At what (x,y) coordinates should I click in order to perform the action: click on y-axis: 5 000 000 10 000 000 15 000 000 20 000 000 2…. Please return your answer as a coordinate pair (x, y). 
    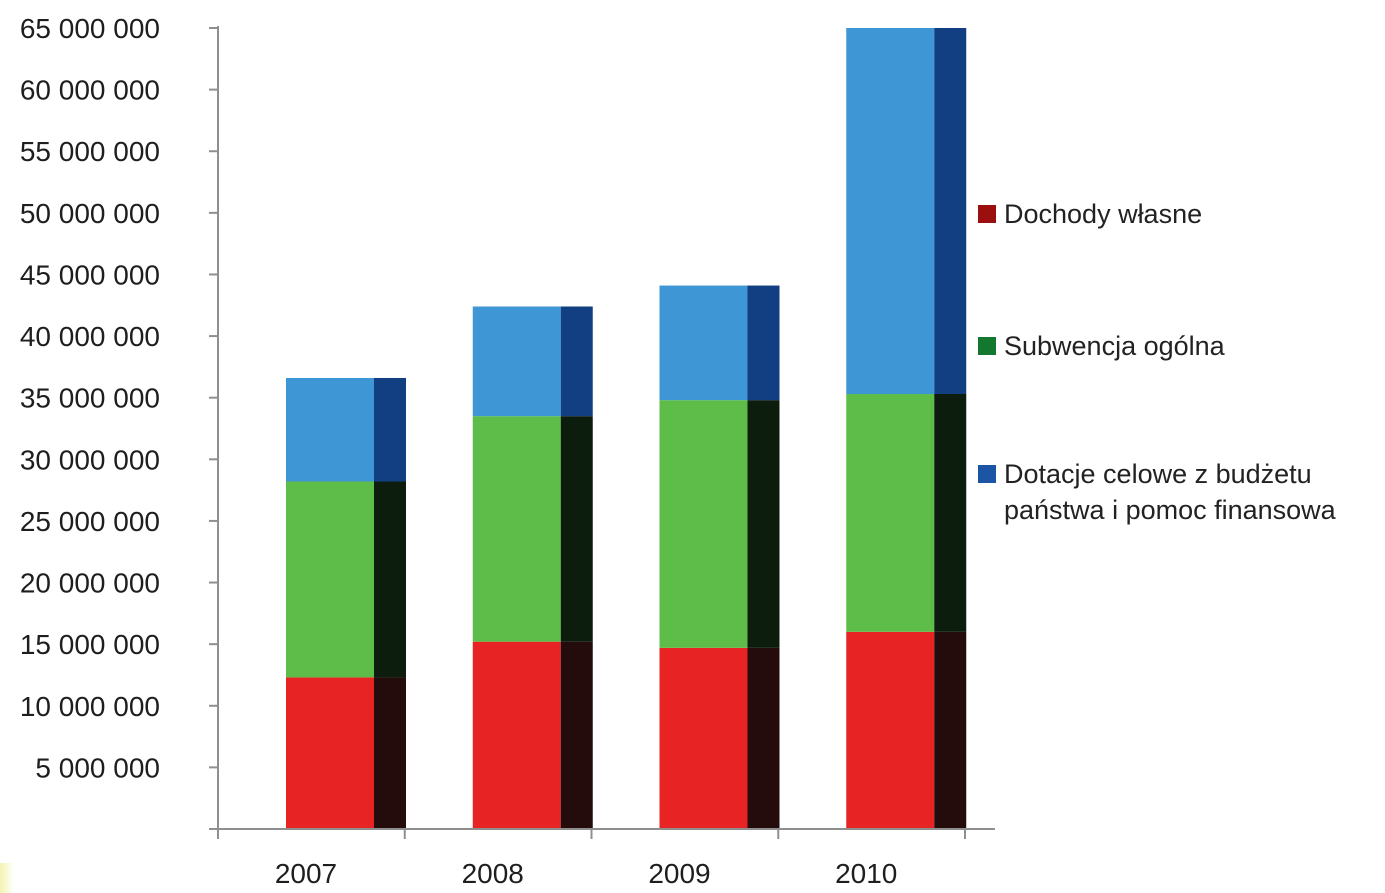
    Looking at the image, I should click on (119, 421).